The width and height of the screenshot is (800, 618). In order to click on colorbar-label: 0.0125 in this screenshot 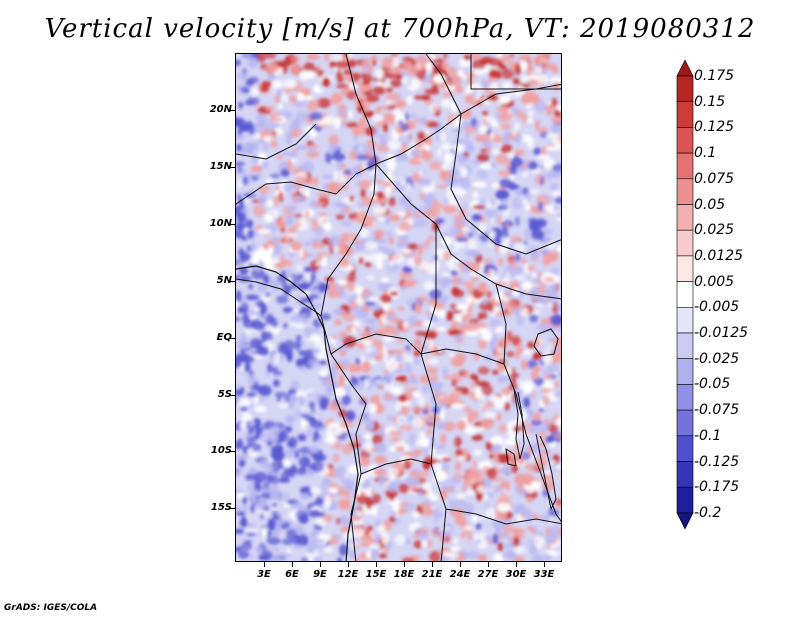, I will do `click(718, 255)`.